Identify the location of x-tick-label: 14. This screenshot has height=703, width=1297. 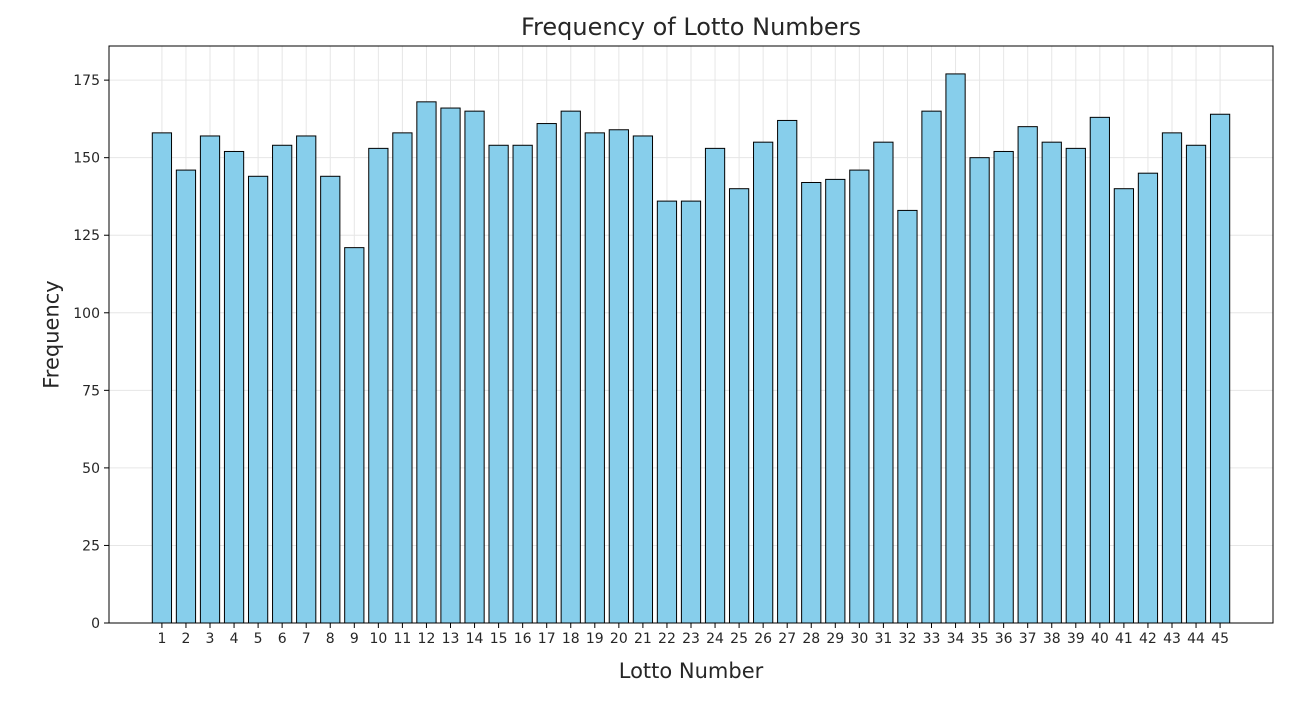
(475, 639).